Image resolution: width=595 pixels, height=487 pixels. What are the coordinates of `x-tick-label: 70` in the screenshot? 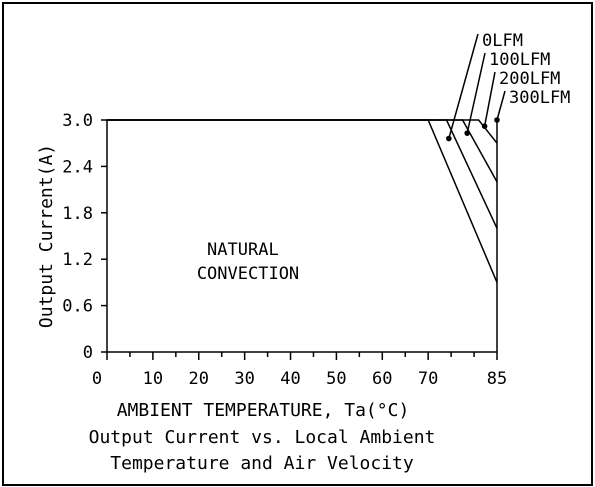 It's located at (428, 379).